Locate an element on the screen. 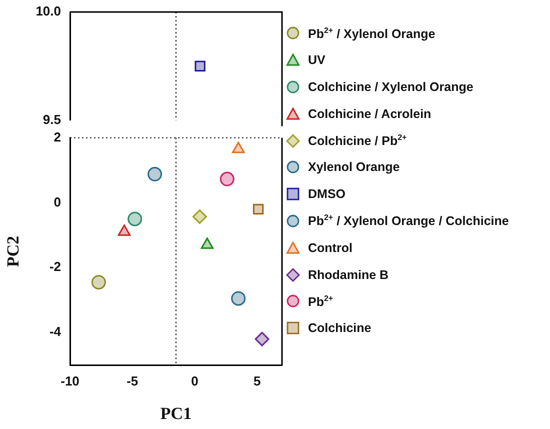  y-tick-label: 10.0 is located at coordinates (48, 11).